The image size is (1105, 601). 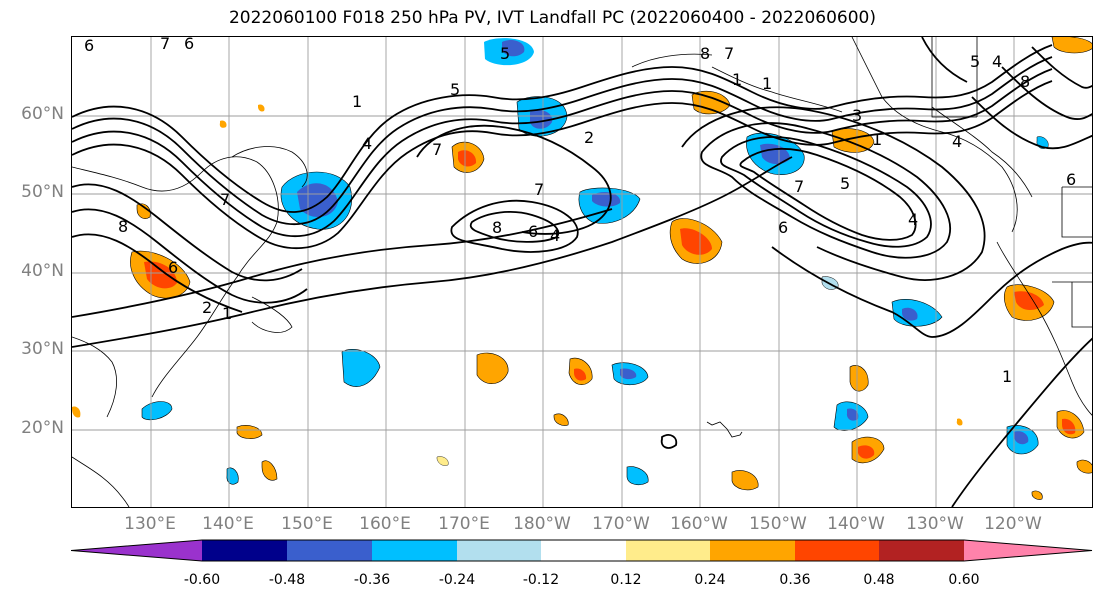 What do you see at coordinates (856, 524) in the screenshot?
I see `lon-label: 140°W` at bounding box center [856, 524].